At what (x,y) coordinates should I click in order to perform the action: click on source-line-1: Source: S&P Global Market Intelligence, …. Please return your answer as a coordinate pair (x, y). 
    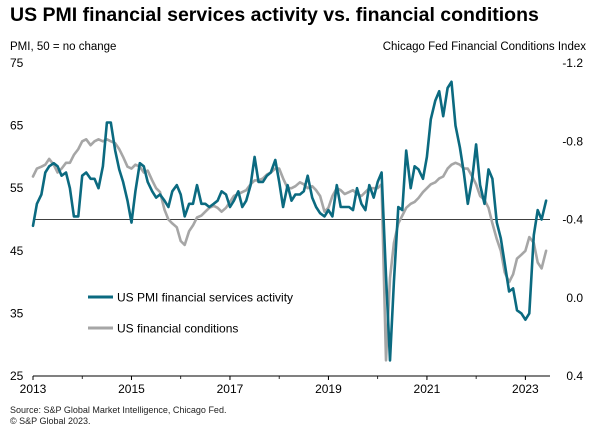
    Looking at the image, I should click on (118, 410).